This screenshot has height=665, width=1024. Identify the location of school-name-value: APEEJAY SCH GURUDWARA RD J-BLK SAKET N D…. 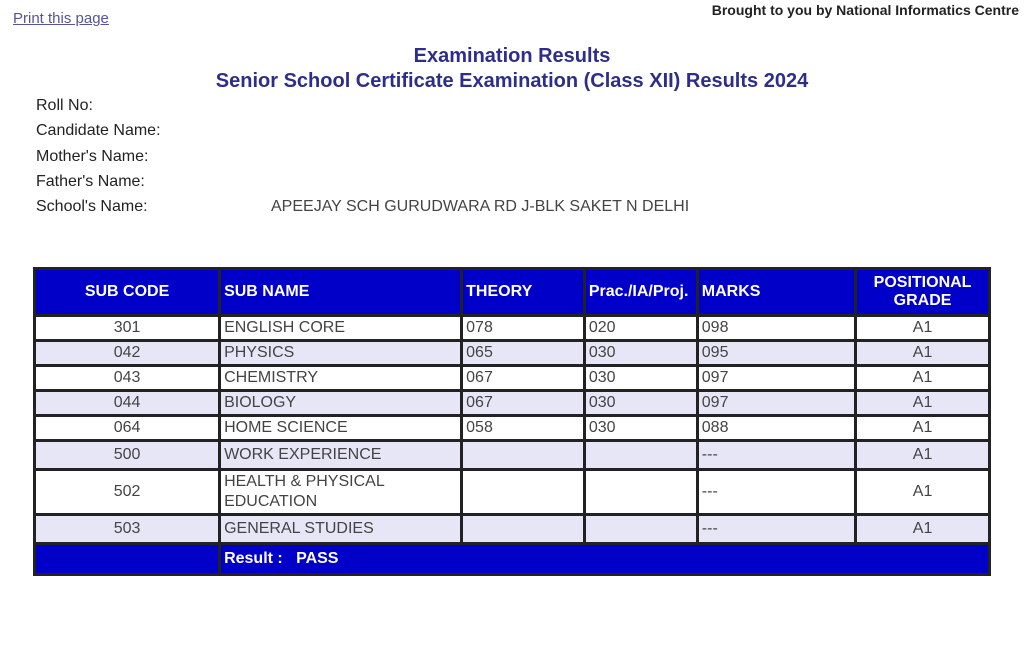
(480, 207).